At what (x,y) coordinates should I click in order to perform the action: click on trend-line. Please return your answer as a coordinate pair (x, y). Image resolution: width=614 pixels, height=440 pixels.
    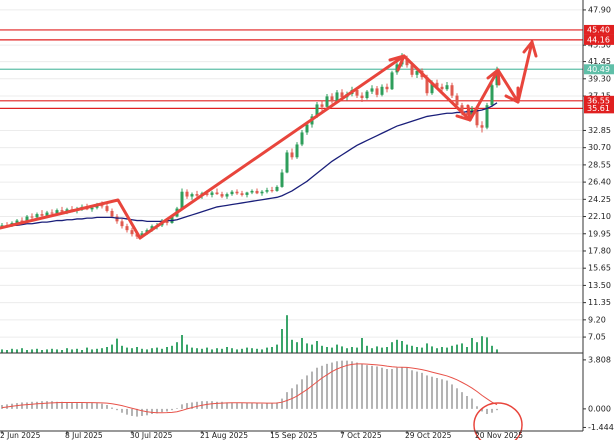
    Looking at the image, I should click on (71, 219).